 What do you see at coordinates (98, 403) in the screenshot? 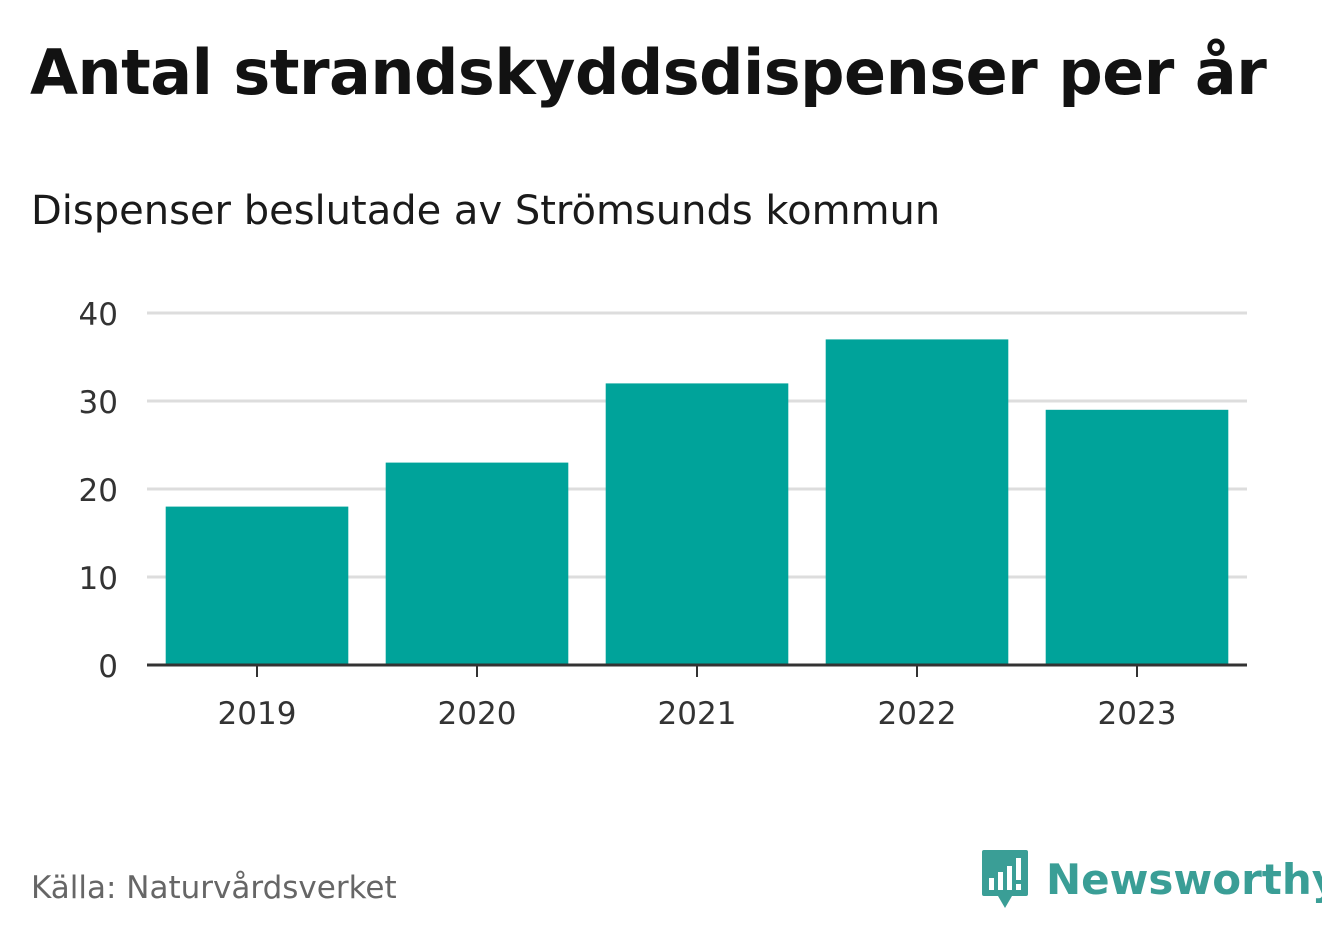
I see `y-tick-label: 30` at bounding box center [98, 403].